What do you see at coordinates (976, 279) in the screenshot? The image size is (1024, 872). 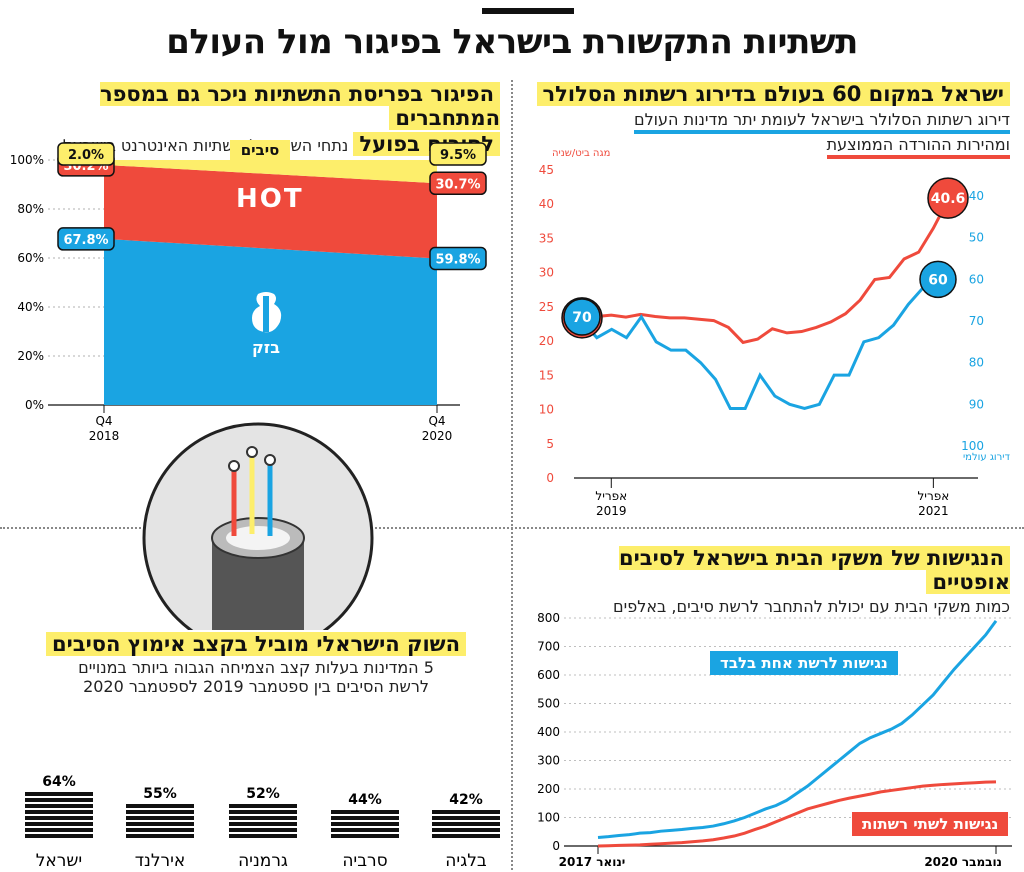 I see `cell-right-tick: 60` at bounding box center [976, 279].